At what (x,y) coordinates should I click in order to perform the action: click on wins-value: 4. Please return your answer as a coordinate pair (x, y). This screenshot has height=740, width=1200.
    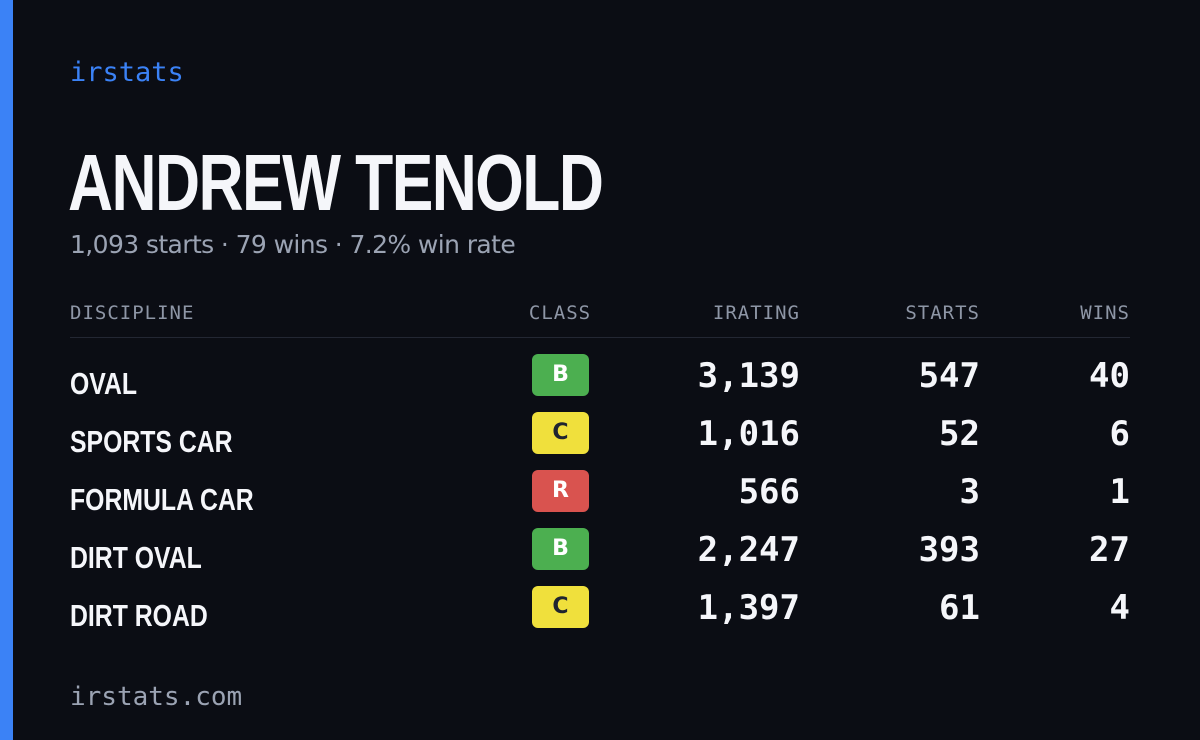
    Looking at the image, I should click on (1119, 608).